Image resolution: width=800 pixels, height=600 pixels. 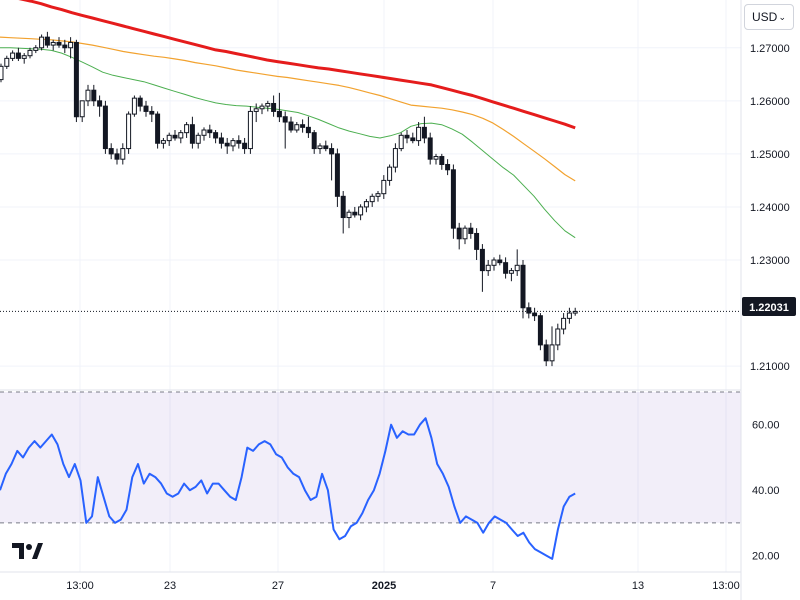 I want to click on tradingview-logo, so click(x=27, y=551).